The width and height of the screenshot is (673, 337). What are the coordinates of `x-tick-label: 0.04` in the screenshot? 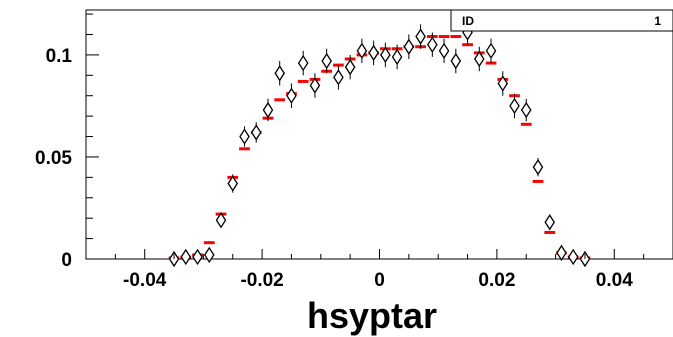 It's located at (614, 280).